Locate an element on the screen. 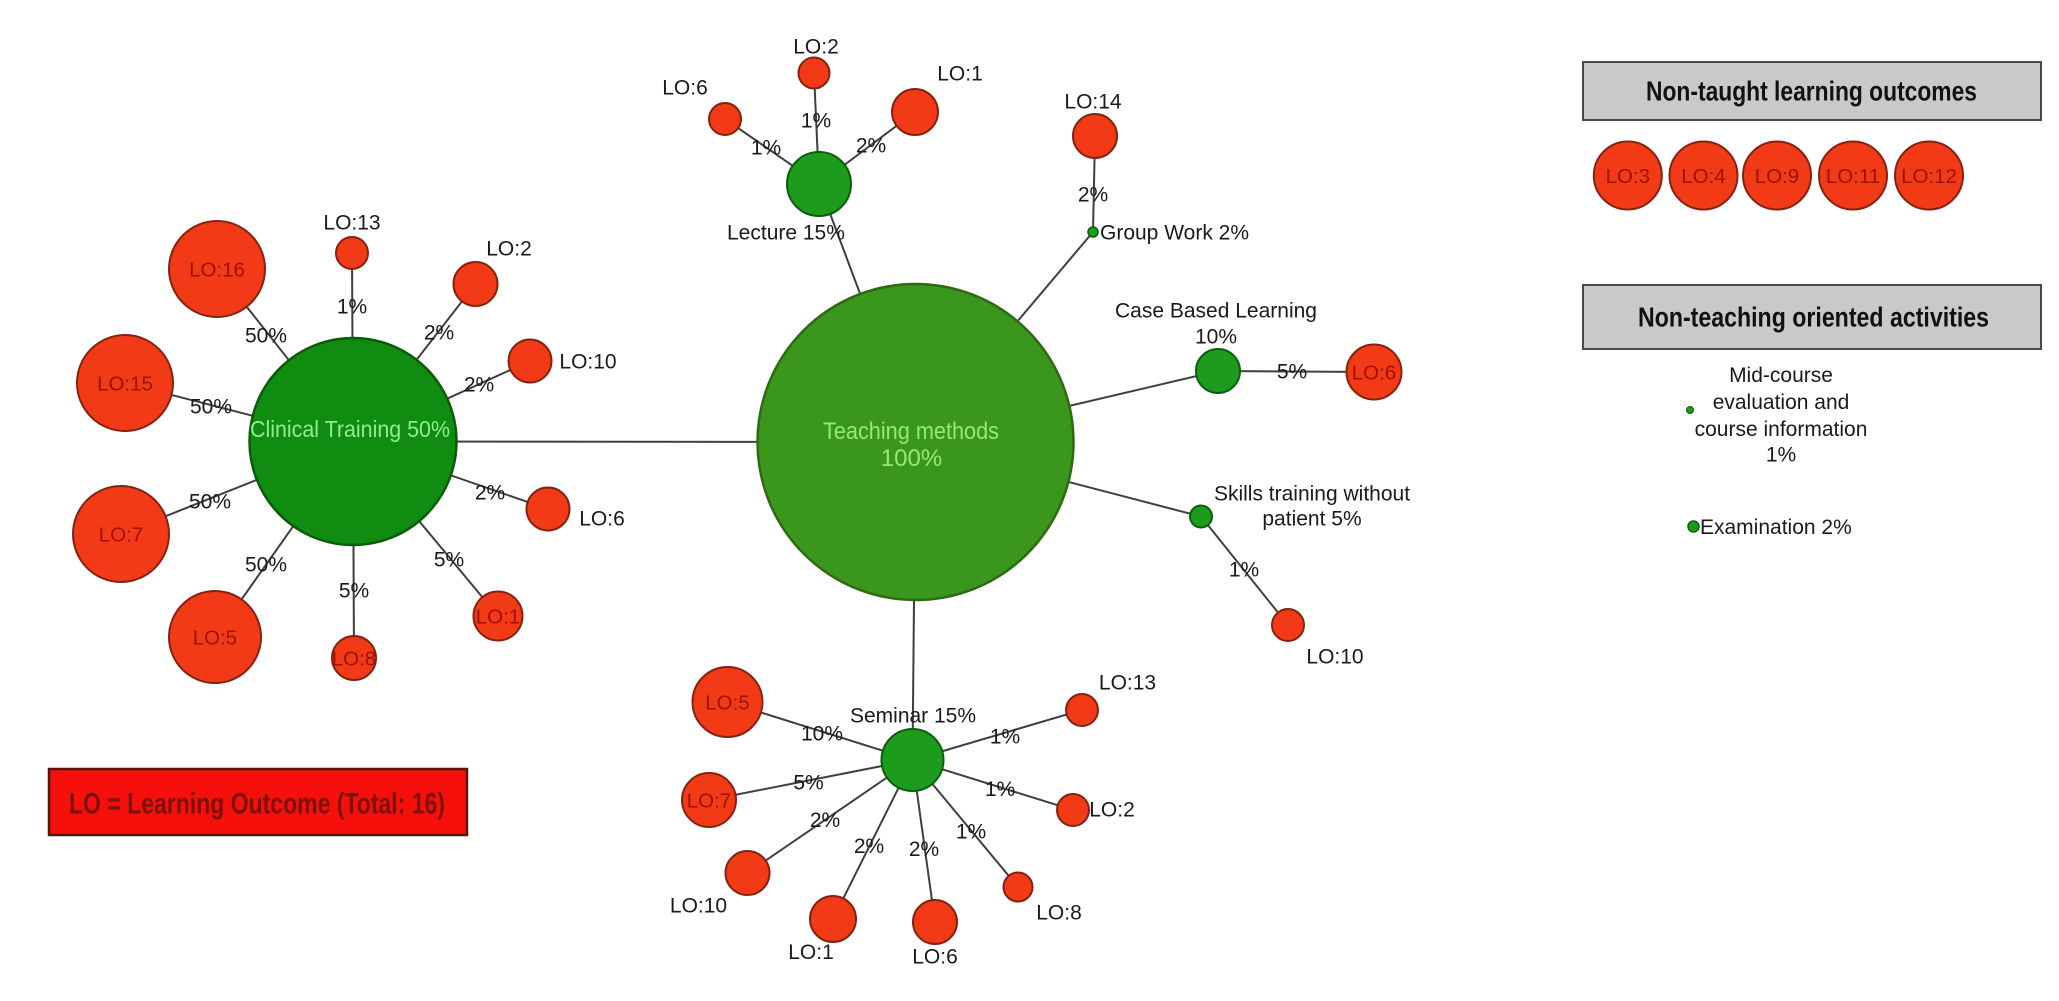 This screenshot has width=2059, height=1001. svg-text: Clinical Training 50% is located at coordinates (350, 429).